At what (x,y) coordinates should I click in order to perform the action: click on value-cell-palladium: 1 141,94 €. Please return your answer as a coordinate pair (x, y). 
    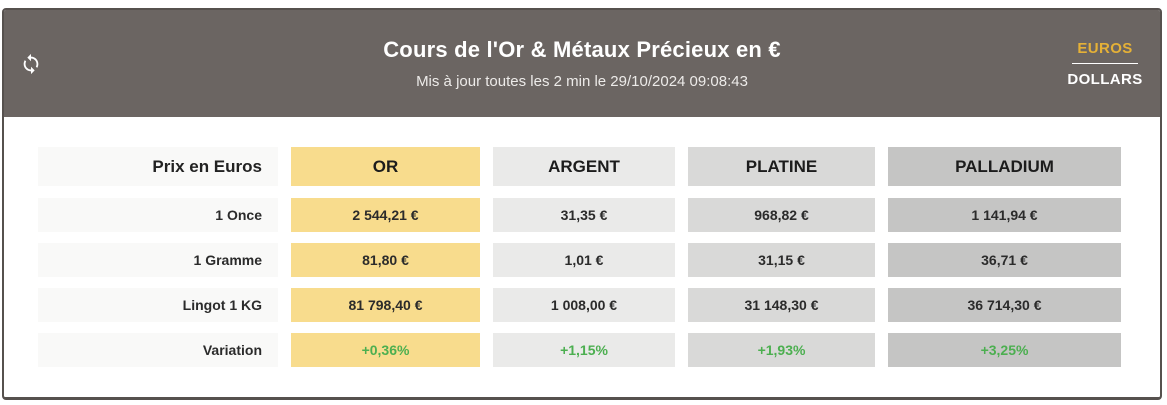
    Looking at the image, I should click on (1004, 215).